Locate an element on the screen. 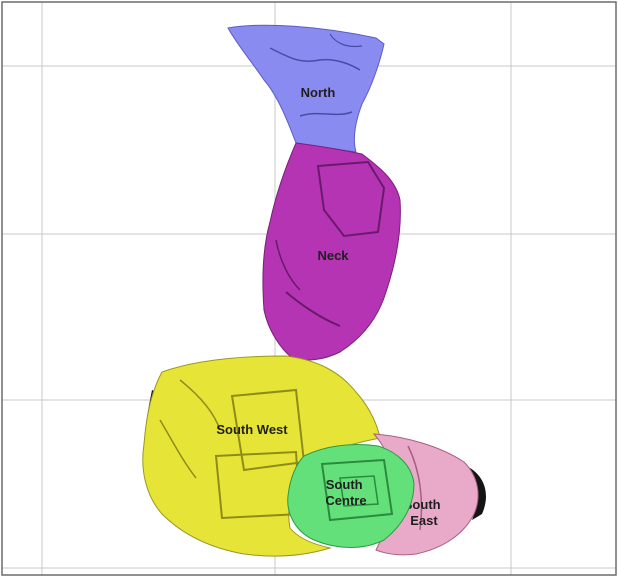 The width and height of the screenshot is (618, 577). region-north-shape is located at coordinates (306, 88).